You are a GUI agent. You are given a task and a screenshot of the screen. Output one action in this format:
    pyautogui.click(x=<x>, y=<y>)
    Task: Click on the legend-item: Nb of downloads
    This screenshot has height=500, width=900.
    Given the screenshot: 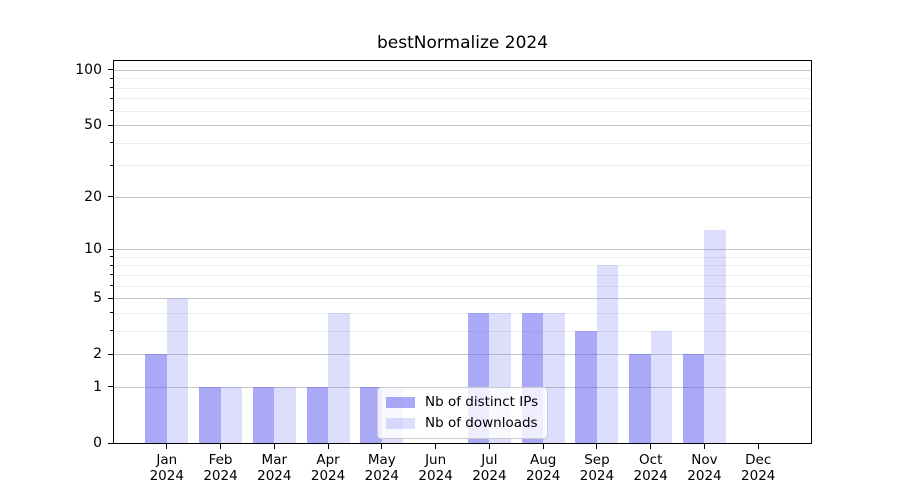 What is the action you would take?
    pyautogui.click(x=462, y=423)
    